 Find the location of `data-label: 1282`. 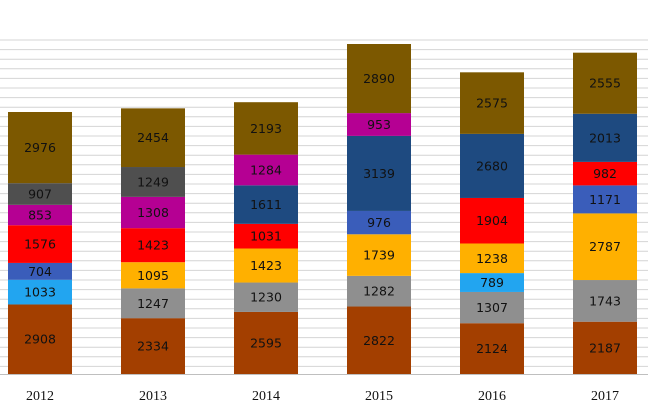

data-label: 1282 is located at coordinates (379, 291).